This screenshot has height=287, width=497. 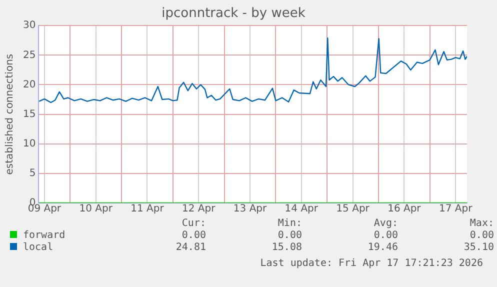 What do you see at coordinates (29, 84) in the screenshot?
I see `y-tick-label: 20` at bounding box center [29, 84].